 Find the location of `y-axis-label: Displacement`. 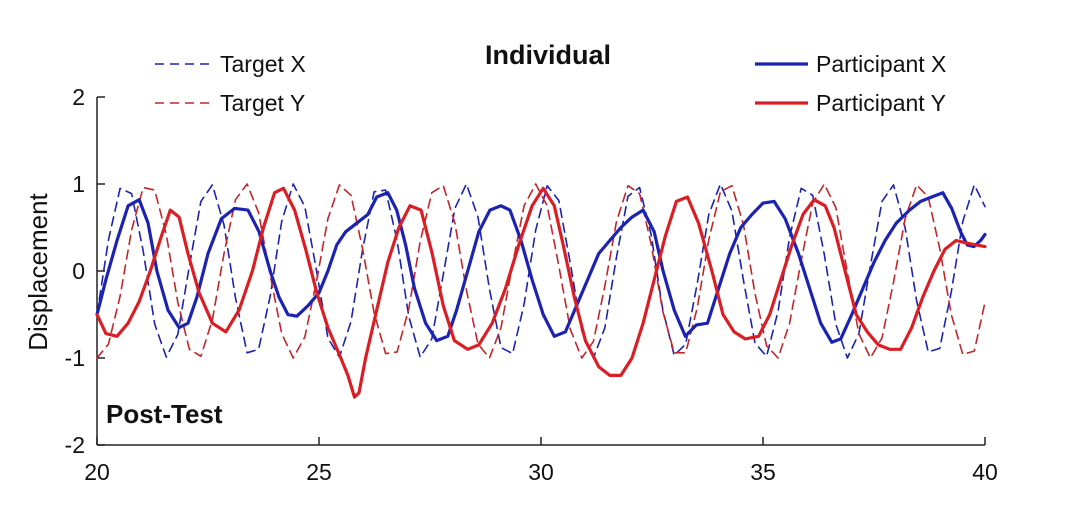

y-axis-label: Displacement is located at coordinates (38, 271).